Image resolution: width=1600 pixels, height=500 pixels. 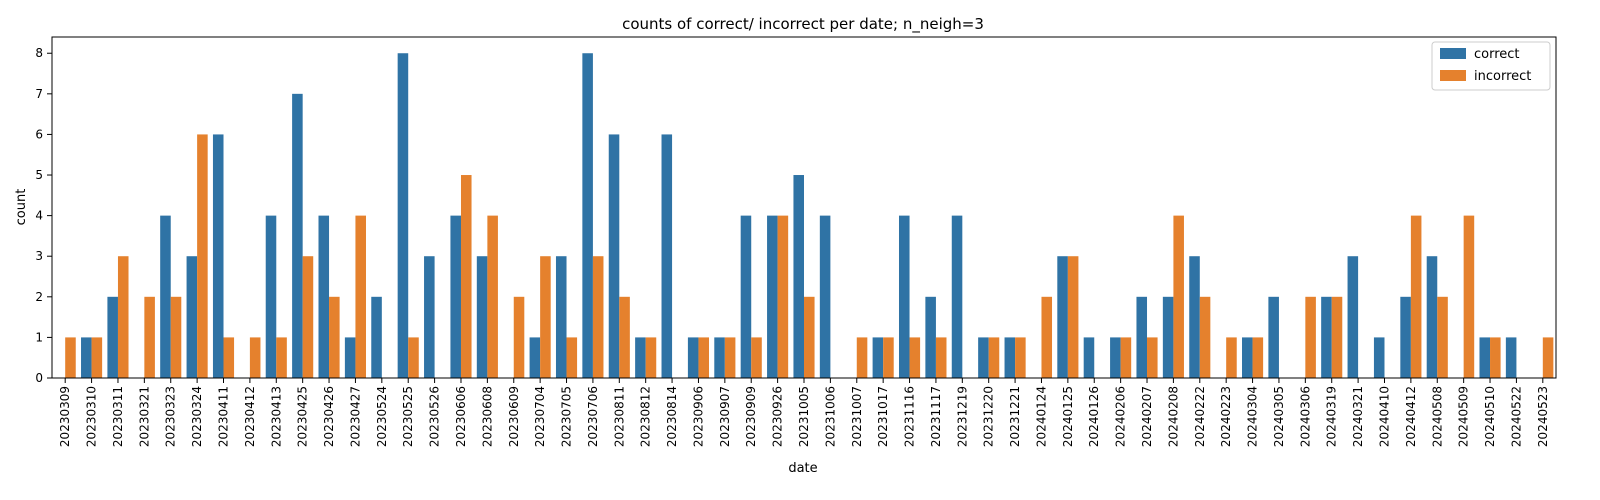 I want to click on x-tick-label: 20230705, so click(x=567, y=416).